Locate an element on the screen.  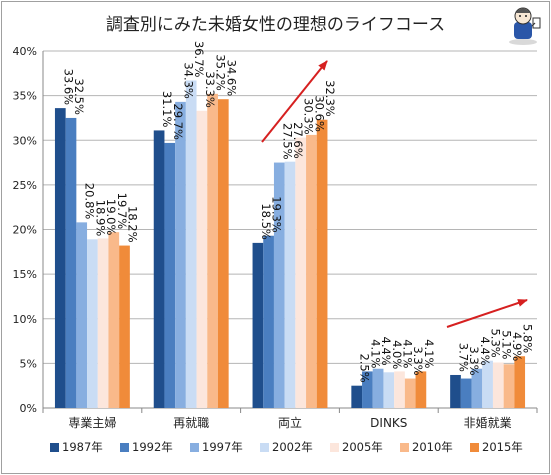
data-label: 30.6% is located at coordinates (319, 113).